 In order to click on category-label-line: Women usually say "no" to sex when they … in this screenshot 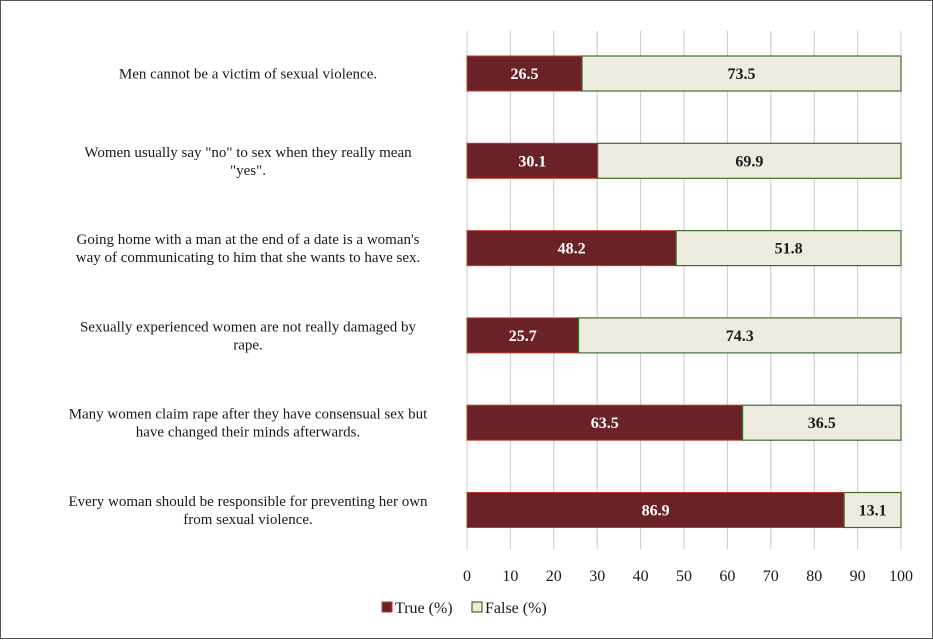, I will do `click(248, 153)`.